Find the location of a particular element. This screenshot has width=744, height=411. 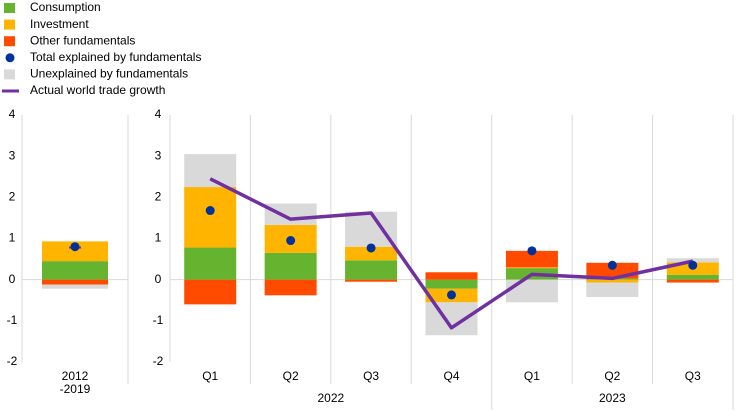

legend-label: Investment is located at coordinates (59, 24).